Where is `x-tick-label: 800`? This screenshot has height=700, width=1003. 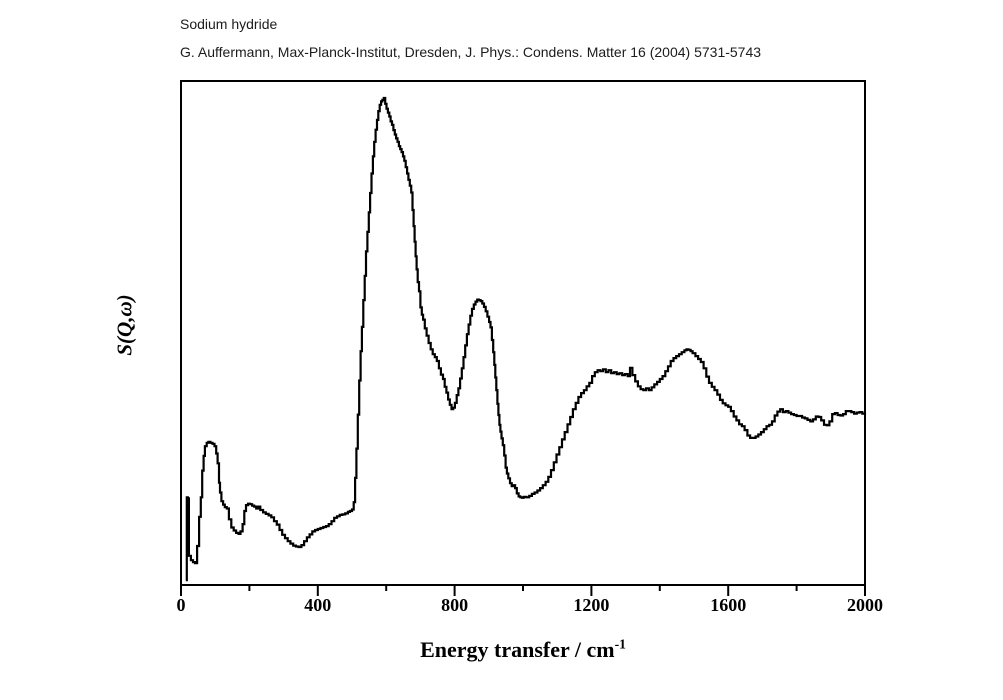
x-tick-label: 800 is located at coordinates (455, 605).